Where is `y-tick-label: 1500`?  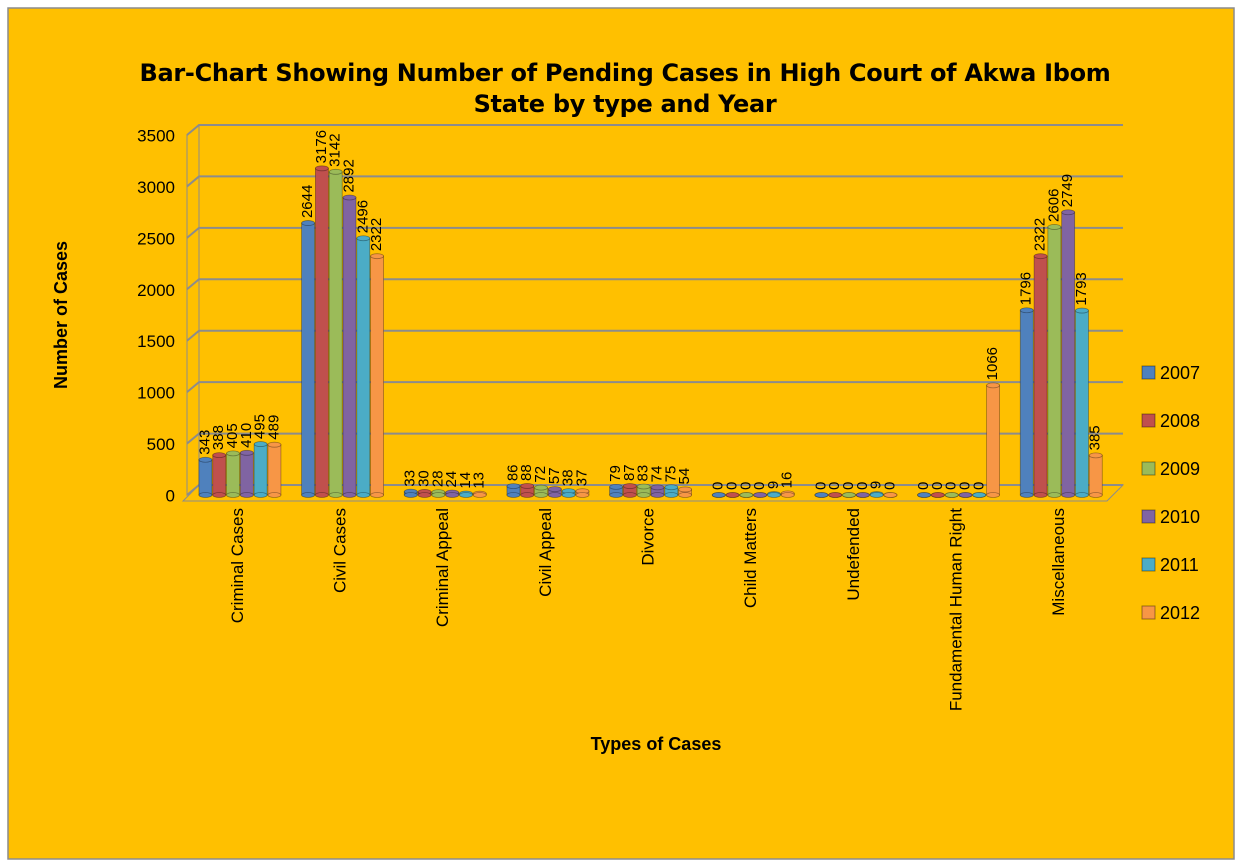
y-tick-label: 1500 is located at coordinates (156, 341).